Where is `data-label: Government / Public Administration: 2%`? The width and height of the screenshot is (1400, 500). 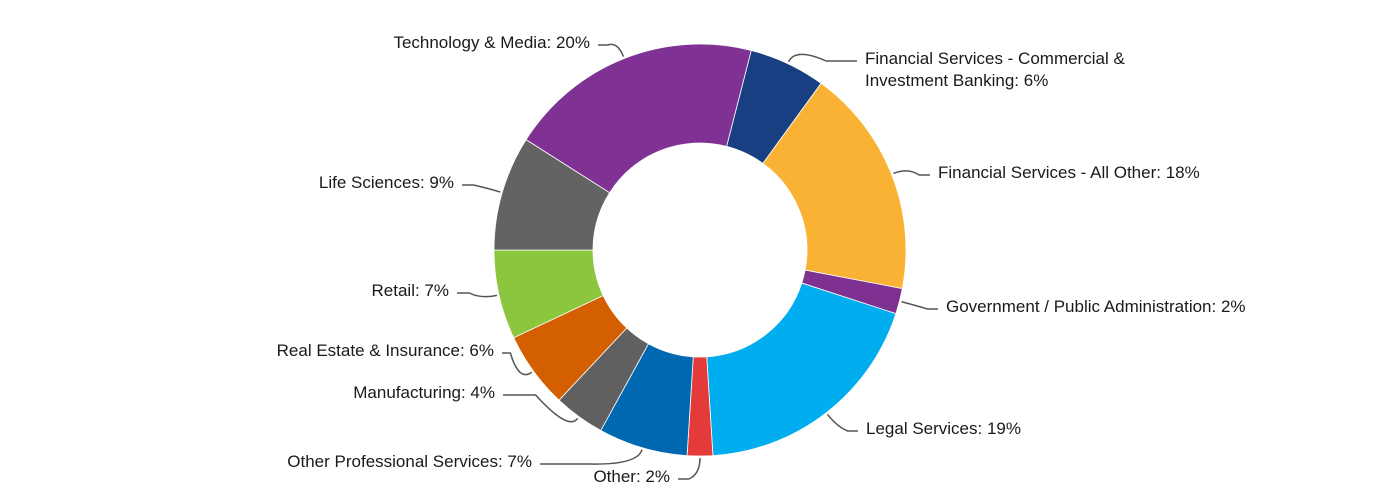
data-label: Government / Public Administration: 2% is located at coordinates (1096, 306).